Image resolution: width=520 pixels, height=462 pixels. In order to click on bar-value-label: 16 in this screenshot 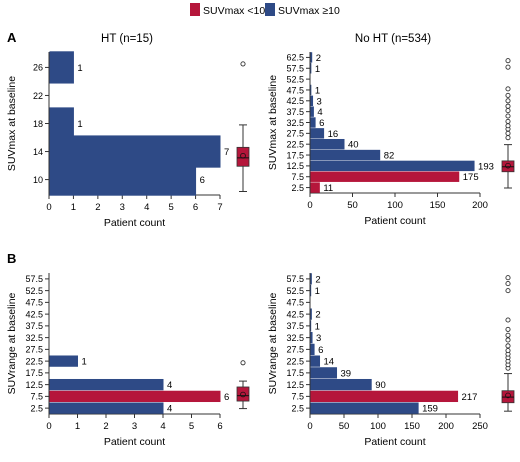, I will do `click(333, 134)`.